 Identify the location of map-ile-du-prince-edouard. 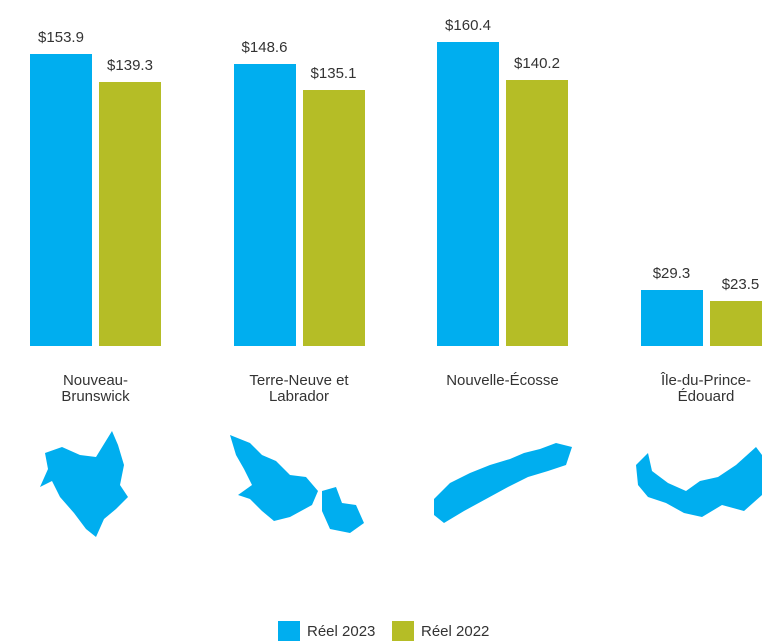
(699, 482).